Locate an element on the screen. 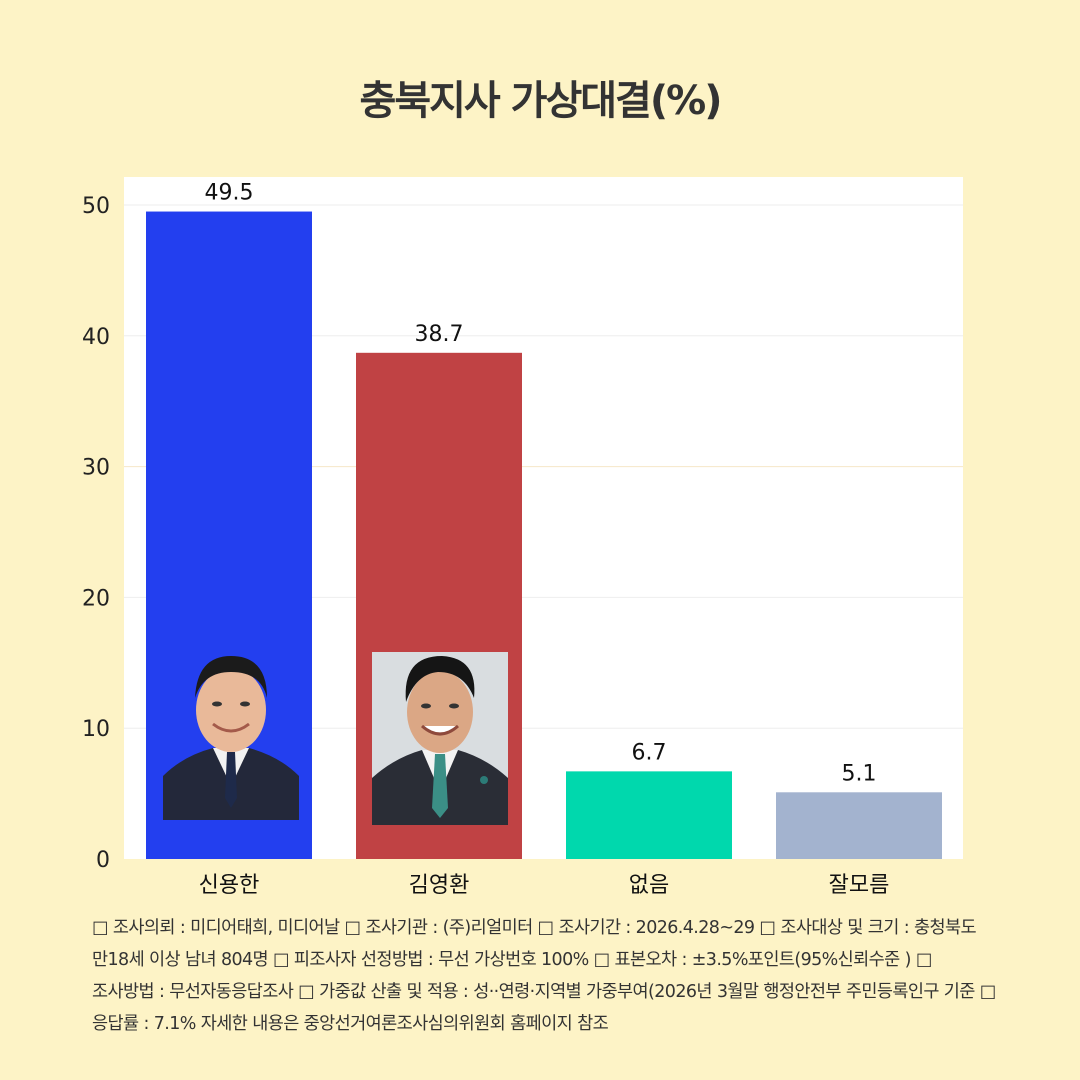 The width and height of the screenshot is (1080, 1080). bar-value-label: 49.5 is located at coordinates (229, 193).